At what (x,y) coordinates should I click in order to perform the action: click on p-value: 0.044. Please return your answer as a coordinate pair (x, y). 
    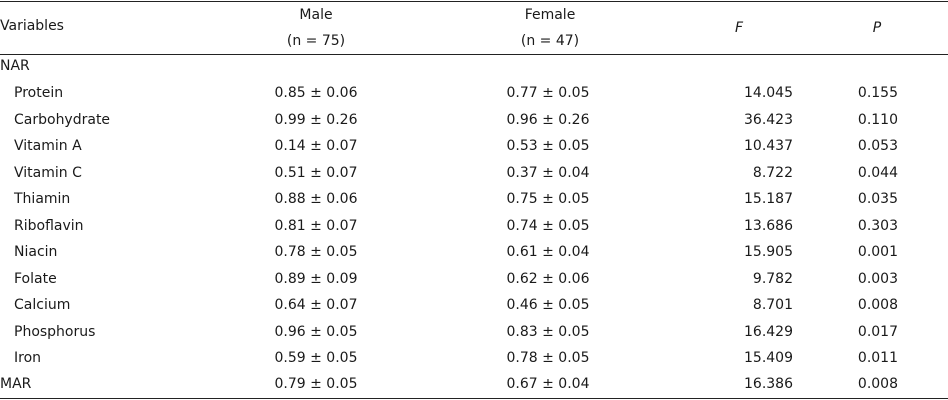
    Looking at the image, I should click on (877, 172).